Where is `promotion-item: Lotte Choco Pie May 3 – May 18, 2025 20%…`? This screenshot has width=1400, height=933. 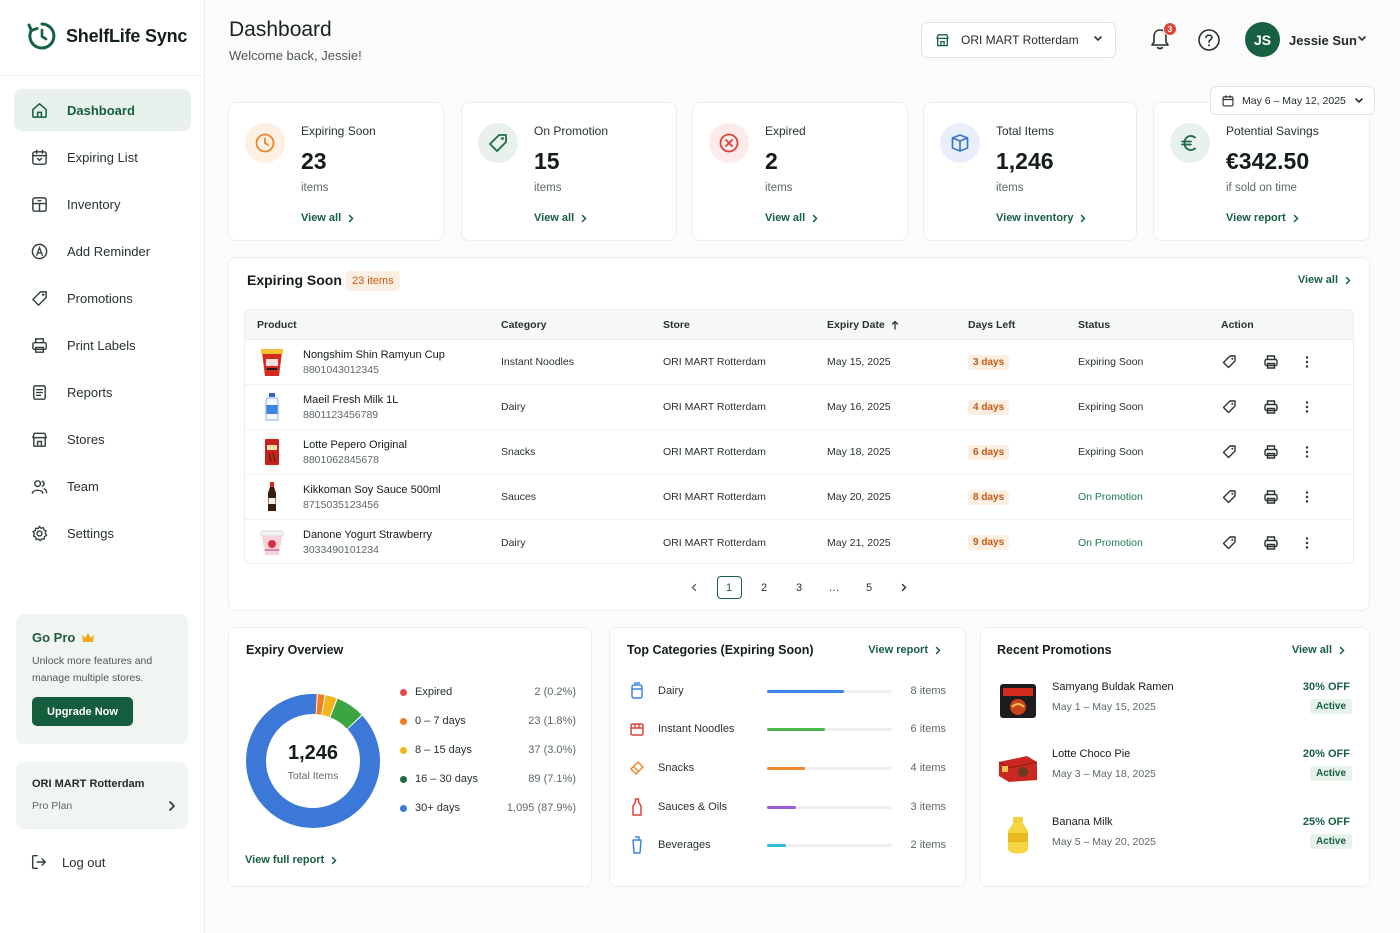
promotion-item: Lotte Choco Pie May 3 – May 18, 2025 20%… is located at coordinates (1174, 770).